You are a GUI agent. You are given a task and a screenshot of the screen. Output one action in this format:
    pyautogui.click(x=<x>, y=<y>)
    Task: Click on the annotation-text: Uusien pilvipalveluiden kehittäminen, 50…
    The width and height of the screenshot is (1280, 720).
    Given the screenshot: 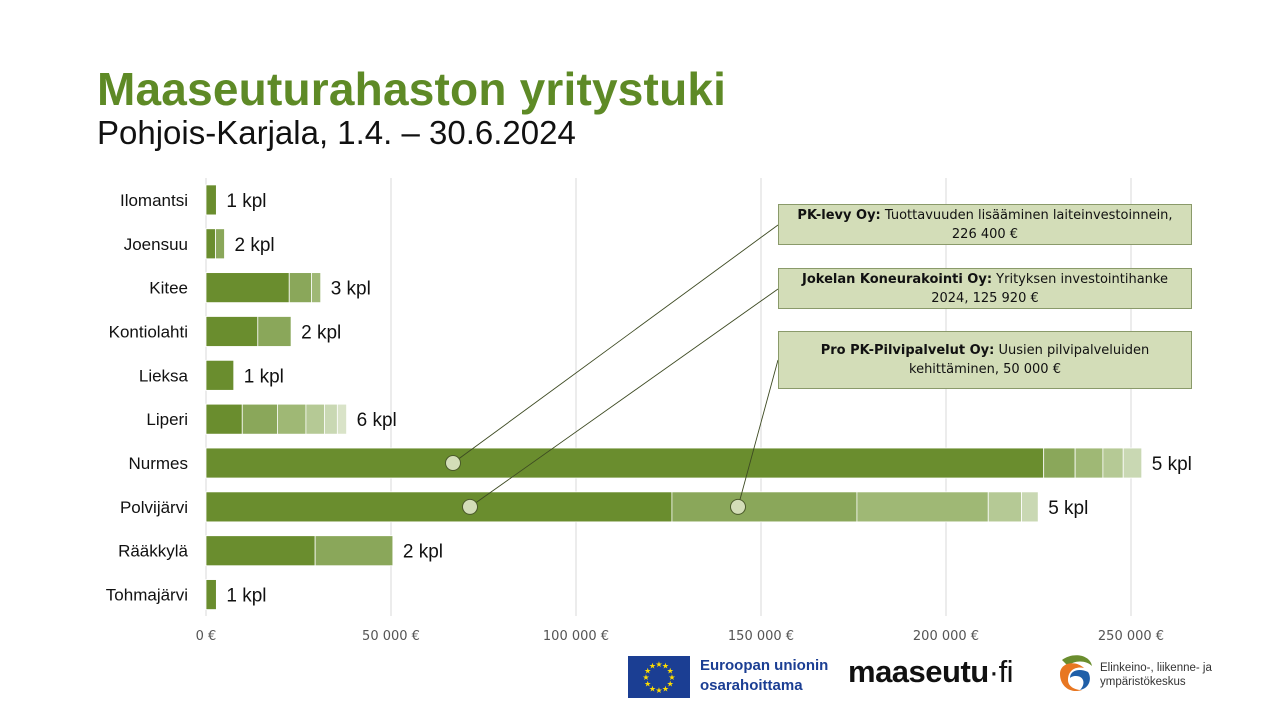 What is the action you would take?
    pyautogui.click(x=1029, y=360)
    